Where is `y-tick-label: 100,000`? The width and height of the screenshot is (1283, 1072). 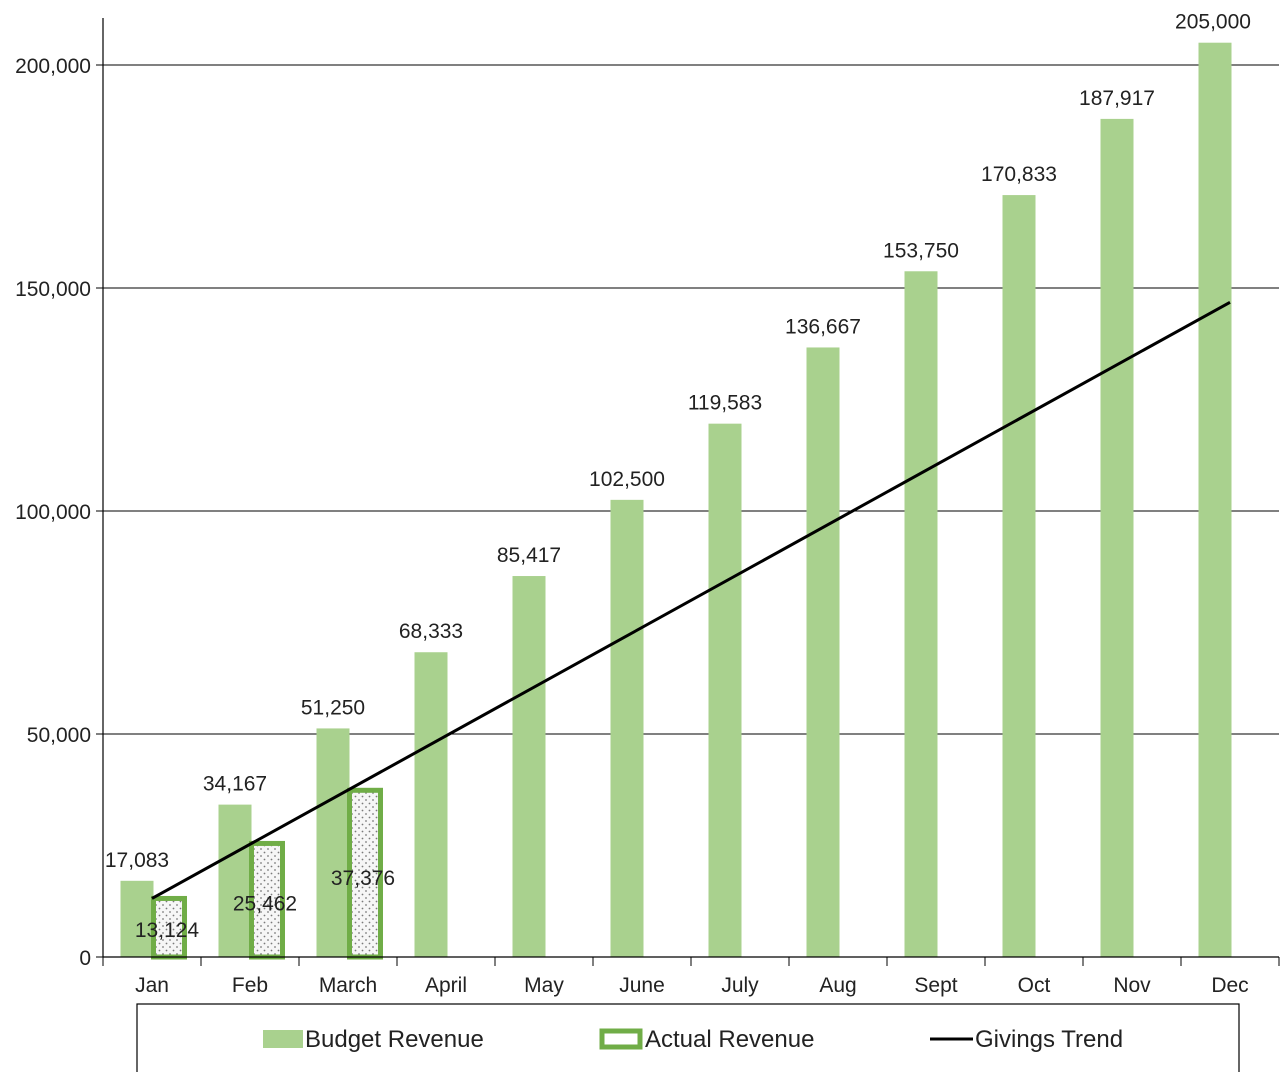 y-tick-label: 100,000 is located at coordinates (53, 512).